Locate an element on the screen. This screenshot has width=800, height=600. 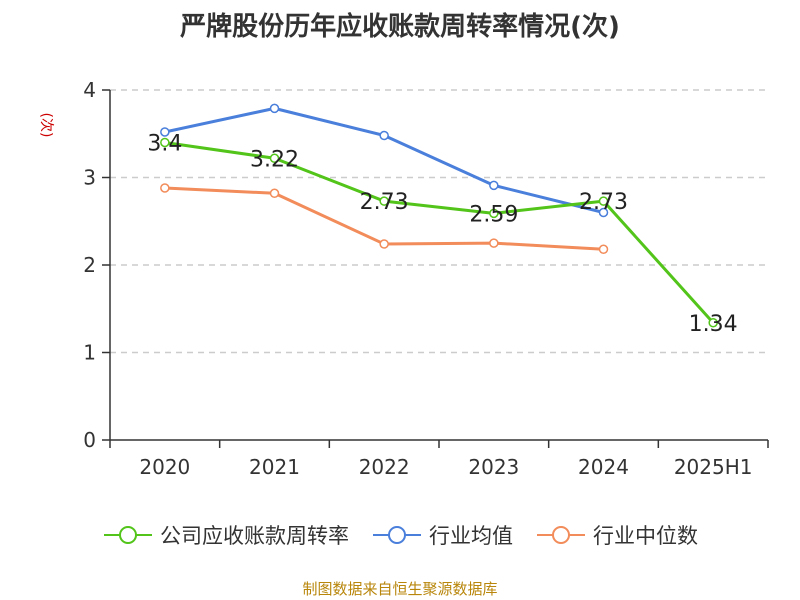
legend: 公司应收账款周转率 行业均值 行业中位数 is located at coordinates (400, 535).